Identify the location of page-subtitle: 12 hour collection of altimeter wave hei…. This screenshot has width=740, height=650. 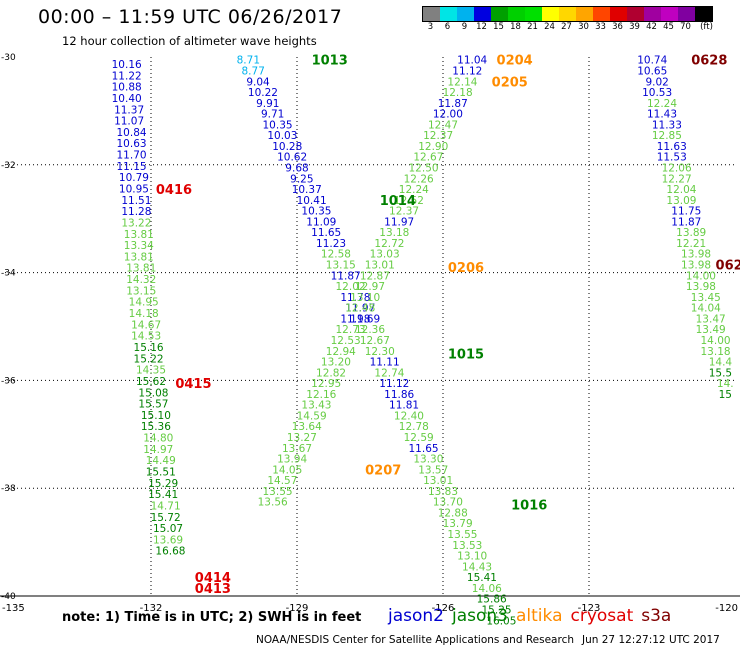
(189, 41).